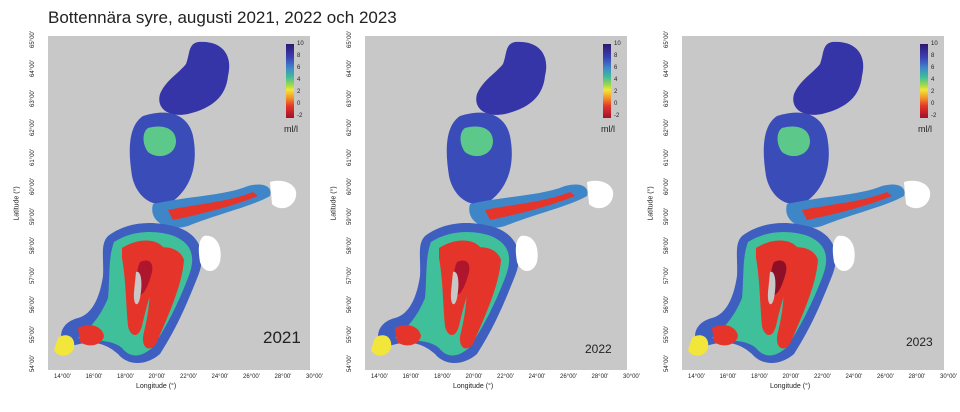 The image size is (960, 412). Describe the element at coordinates (568, 377) in the screenshot. I see `x-tick-label: 26°00'` at that location.